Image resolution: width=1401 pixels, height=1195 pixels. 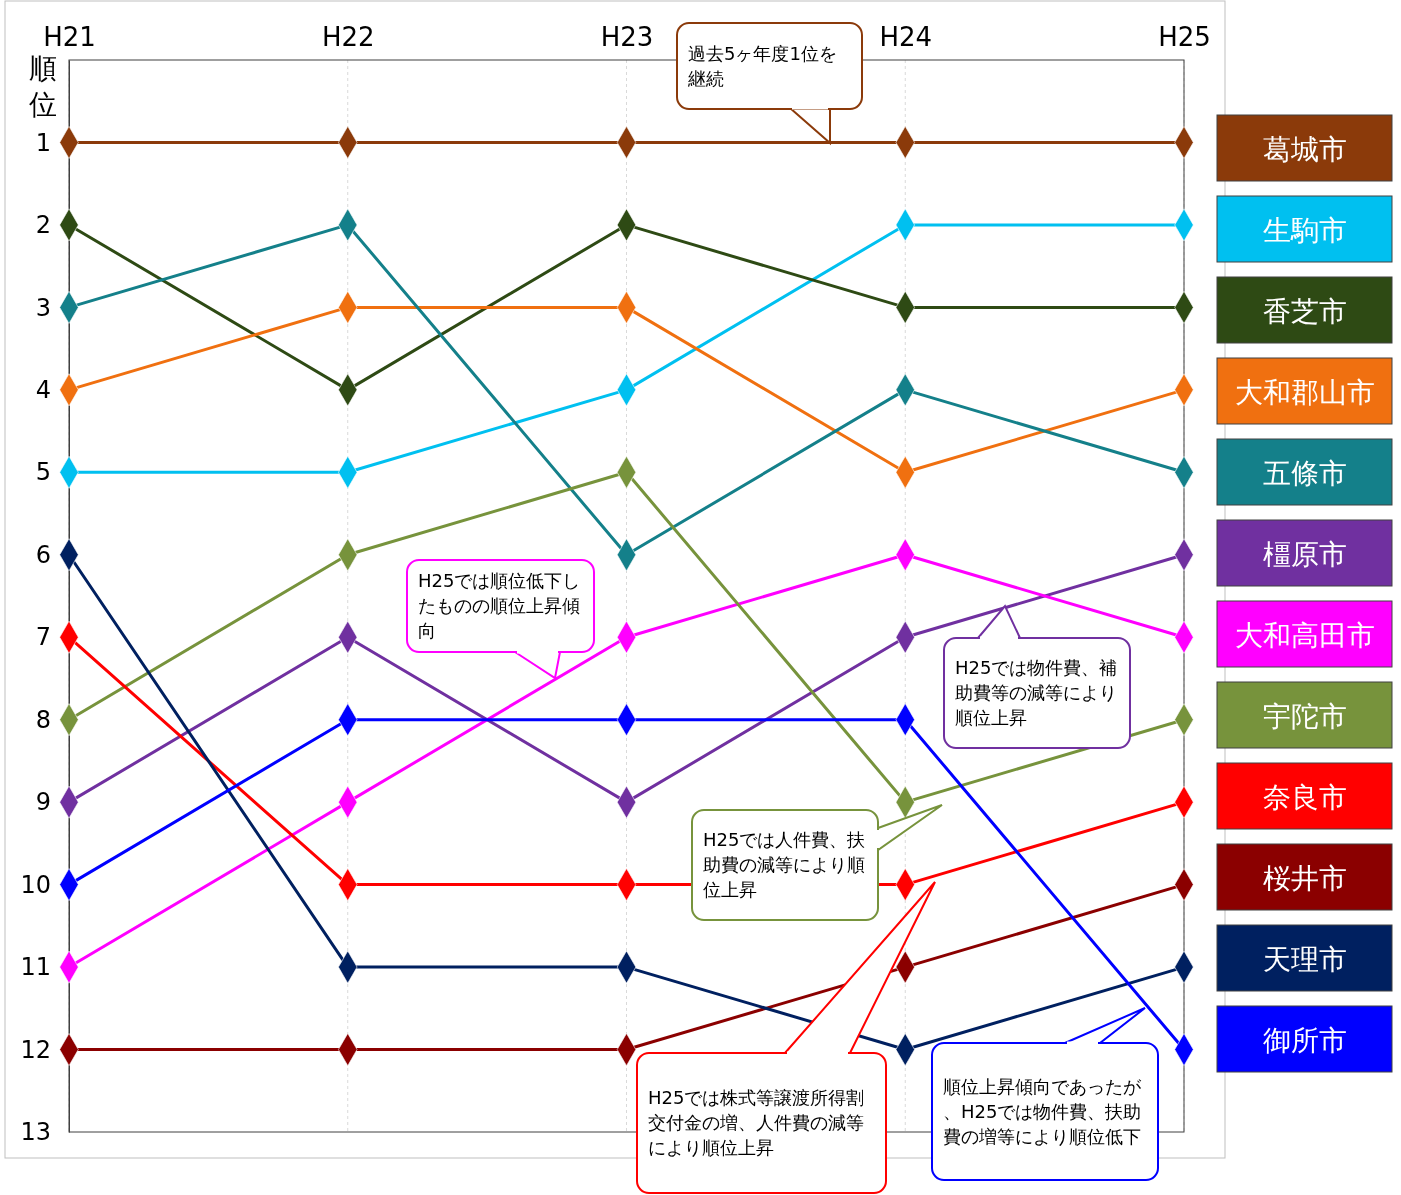 What do you see at coordinates (756, 1123) in the screenshot?
I see `annotation: H25では株式等譲渡所得割交付金の増、人件費の減等により順位上昇` at bounding box center [756, 1123].